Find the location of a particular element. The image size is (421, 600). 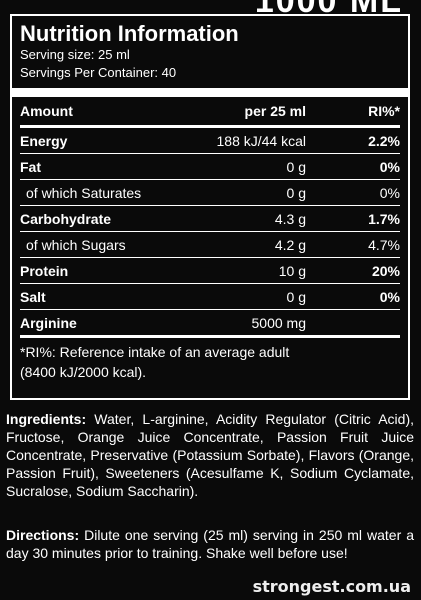

header-per-serving: per 25 ml is located at coordinates (241, 112).